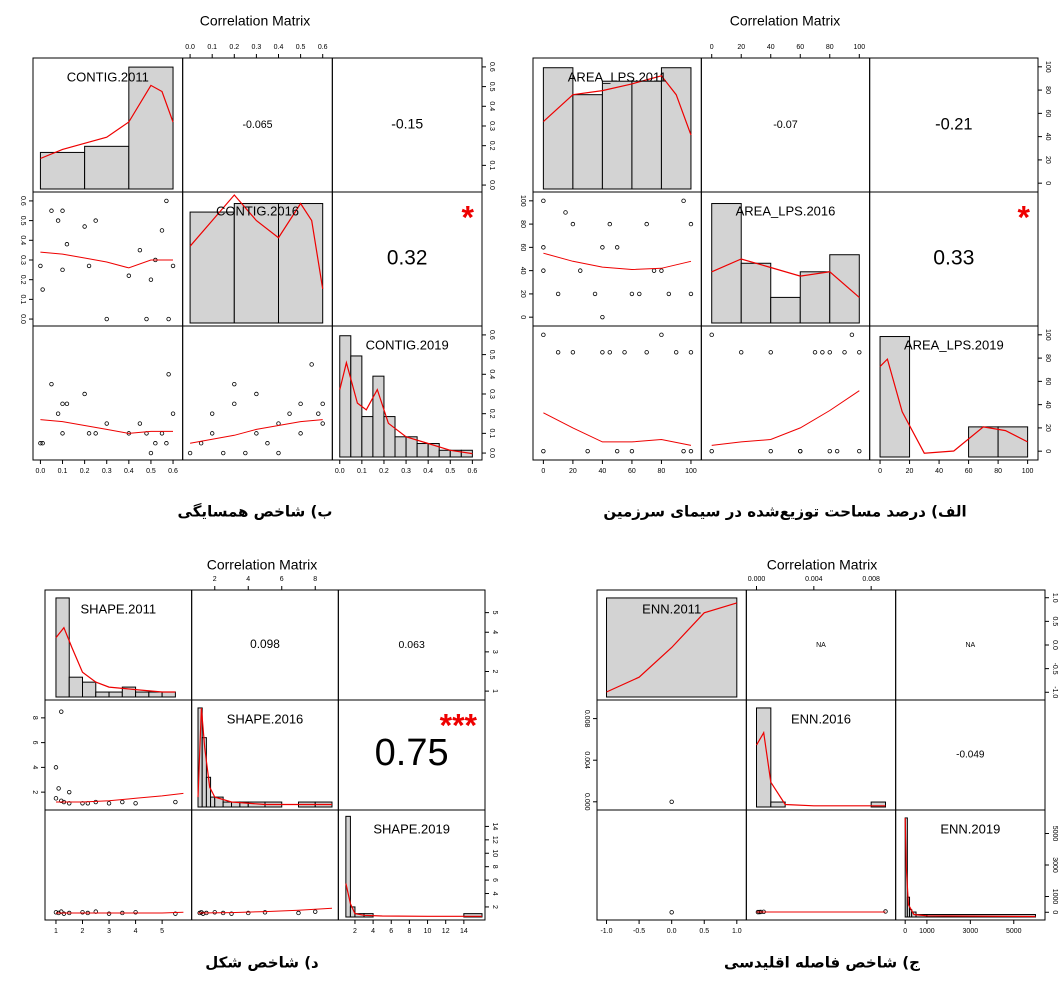 Image resolution: width=1059 pixels, height=981 pixels. Describe the element at coordinates (407, 344) in the screenshot. I see `variable-name: CONTIG.2019` at that location.